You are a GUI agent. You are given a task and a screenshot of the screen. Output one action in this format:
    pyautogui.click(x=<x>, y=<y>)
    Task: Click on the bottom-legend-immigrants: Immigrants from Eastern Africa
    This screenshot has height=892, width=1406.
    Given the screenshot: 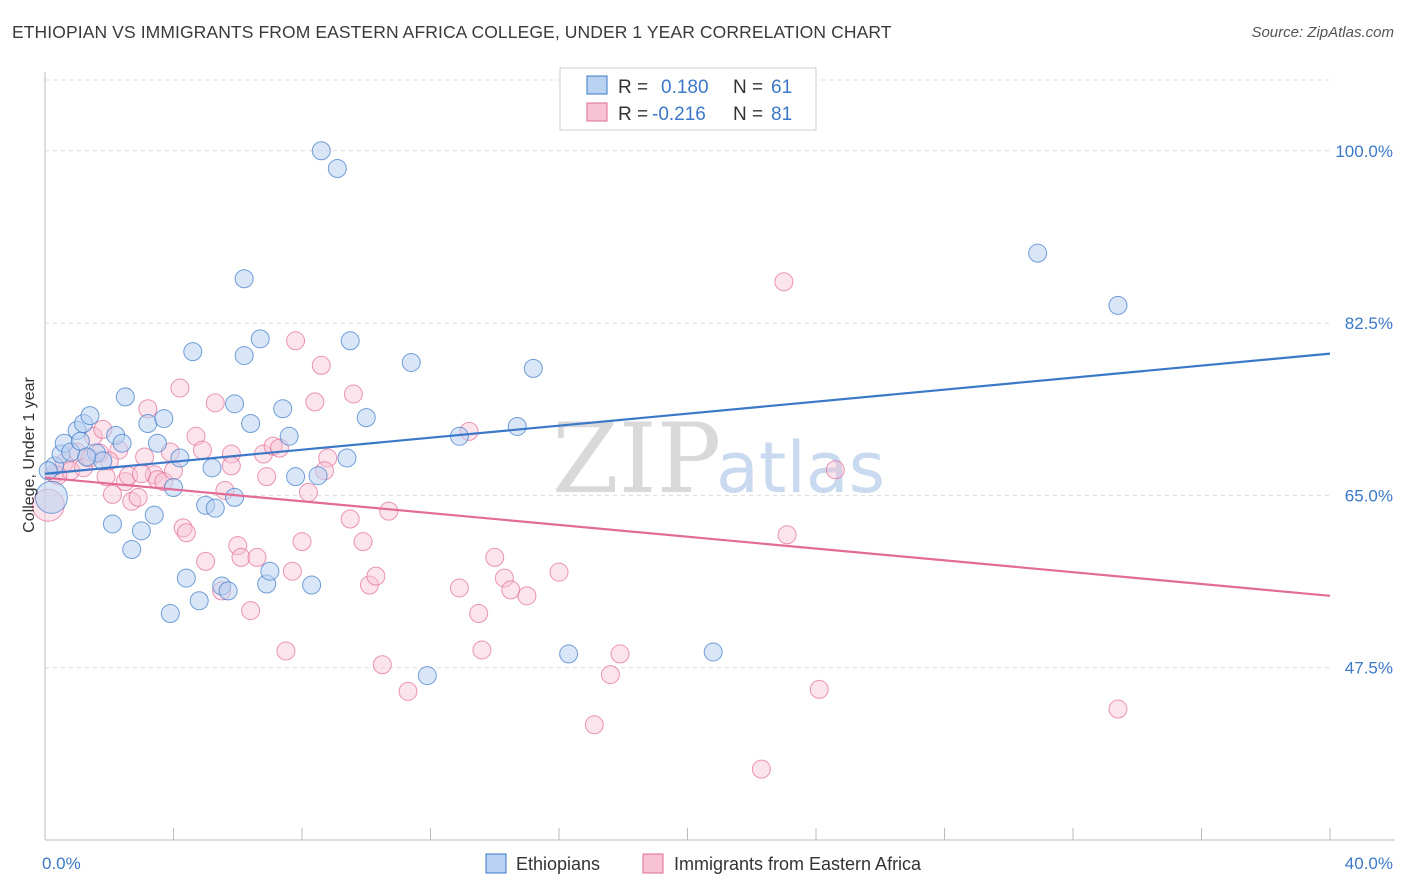 What is the action you would take?
    pyautogui.click(x=798, y=864)
    